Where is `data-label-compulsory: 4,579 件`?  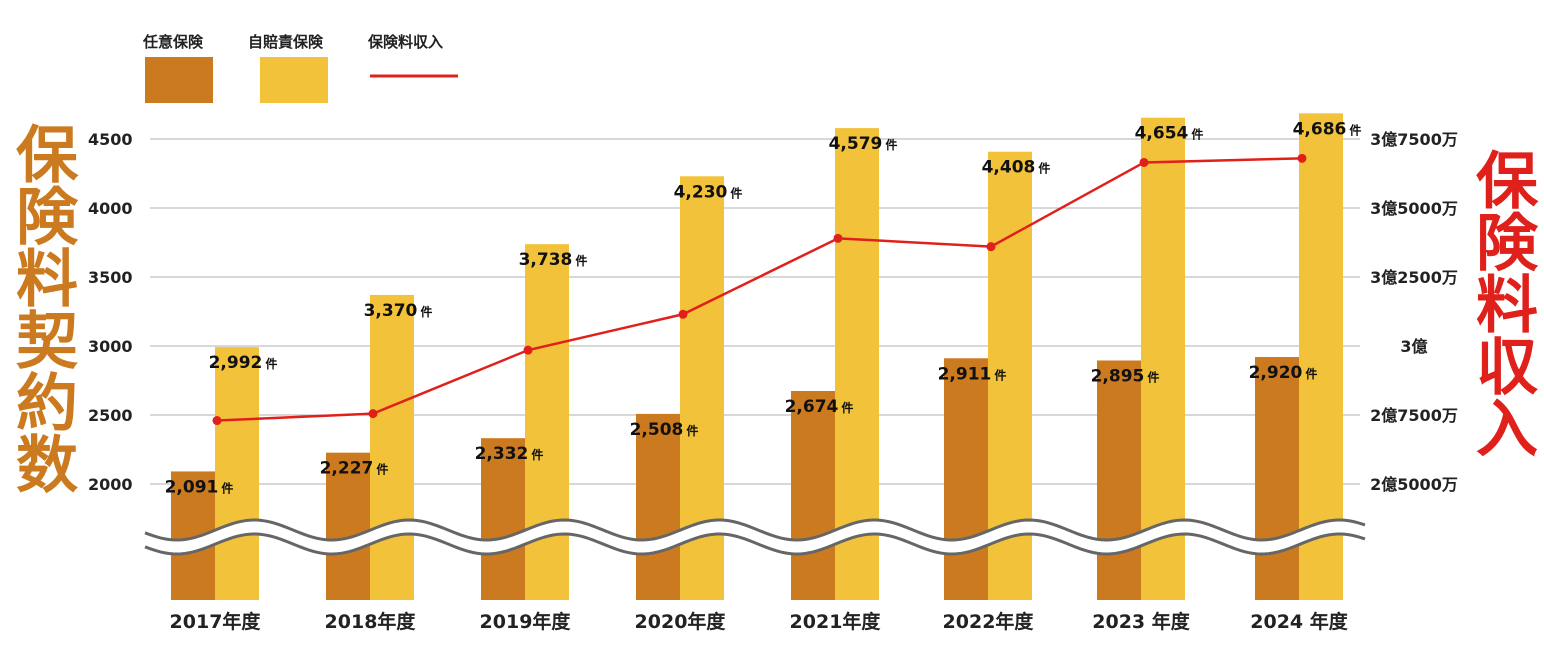
data-label-compulsory: 4,579 件 is located at coordinates (863, 144).